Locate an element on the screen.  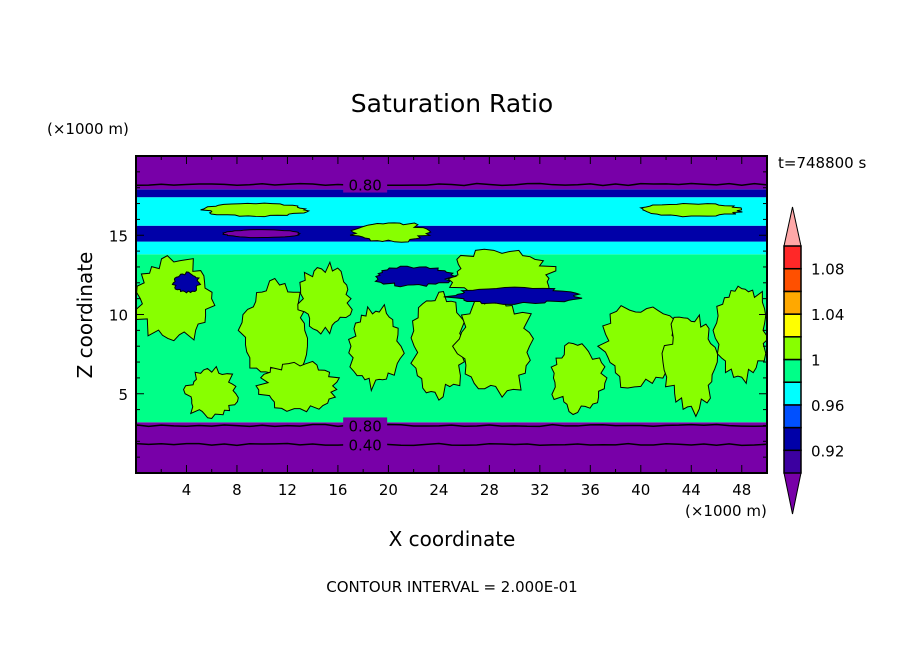
colorbar-bottom-arrow is located at coordinates (792, 493).